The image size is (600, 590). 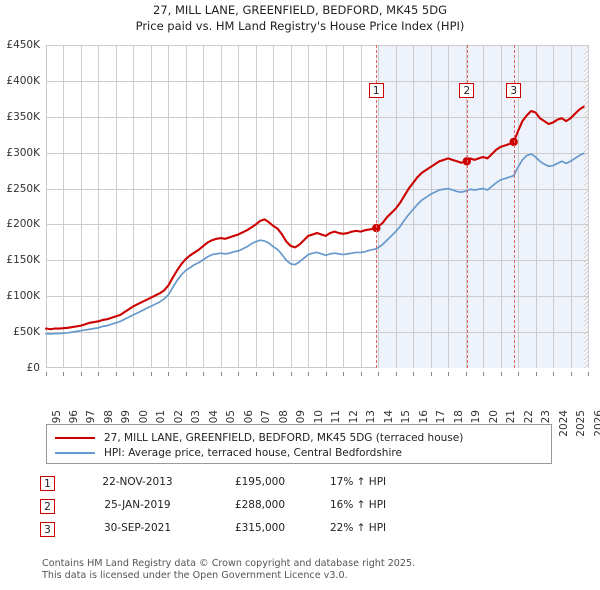 What do you see at coordinates (23, 188) in the screenshot?
I see `y-tick-label: £250K` at bounding box center [23, 188].